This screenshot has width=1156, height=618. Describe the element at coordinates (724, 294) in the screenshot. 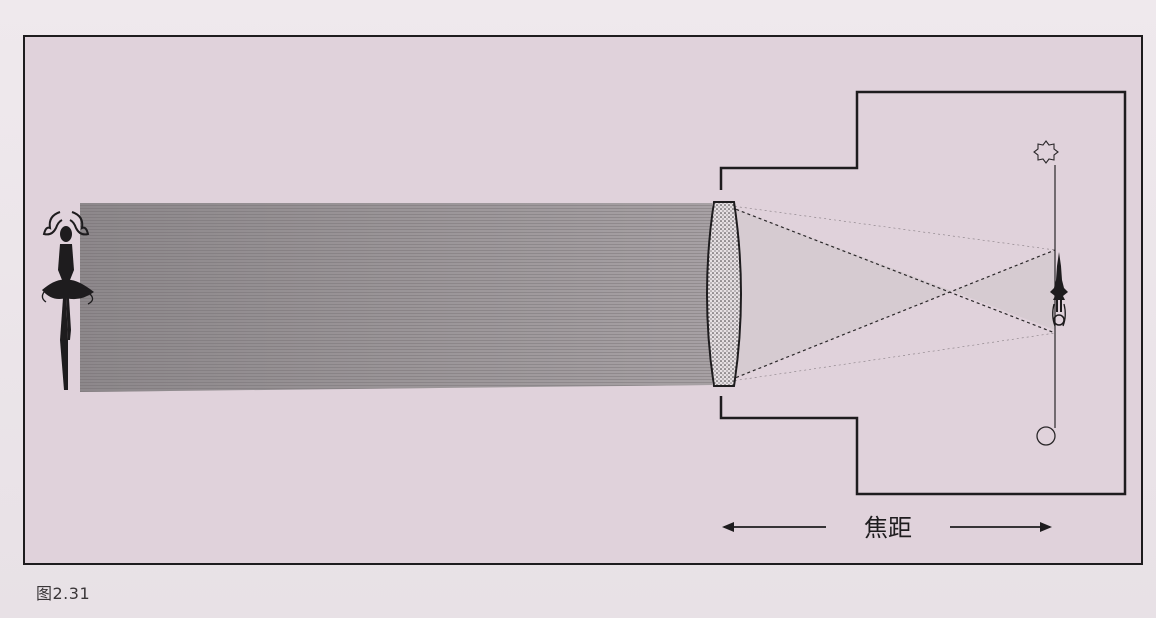

I see `convex-lens` at that location.